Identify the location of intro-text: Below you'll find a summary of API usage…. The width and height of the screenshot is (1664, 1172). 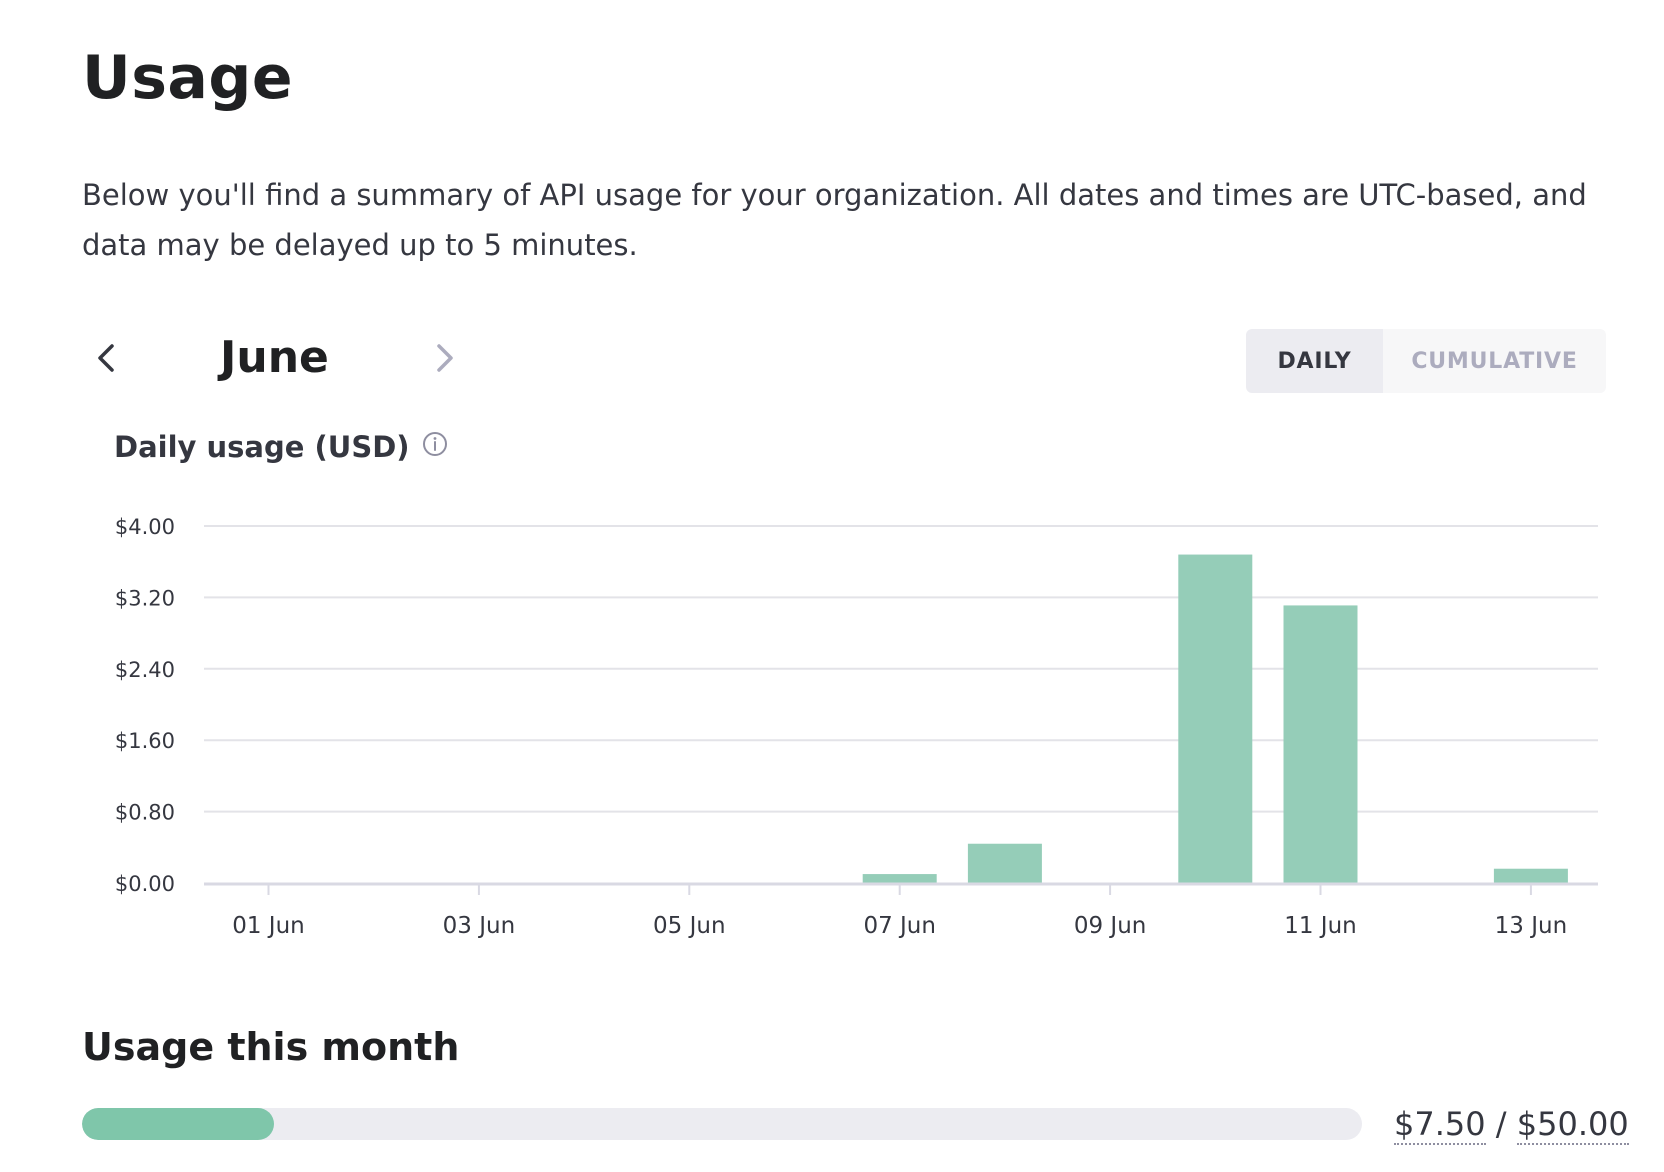
(834, 220).